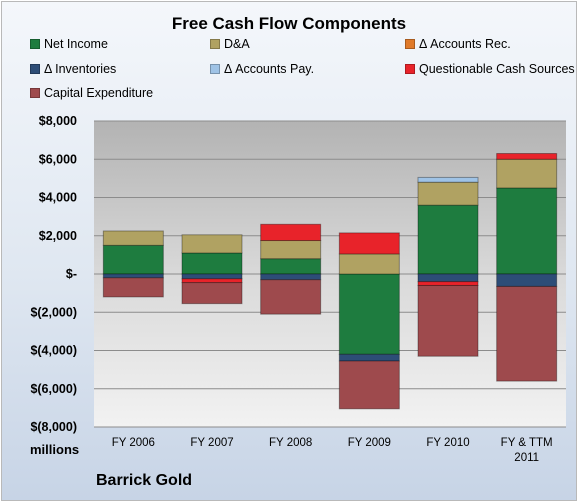 The image size is (578, 502). I want to click on legend-item: Questionable Cash Sources, so click(490, 69).